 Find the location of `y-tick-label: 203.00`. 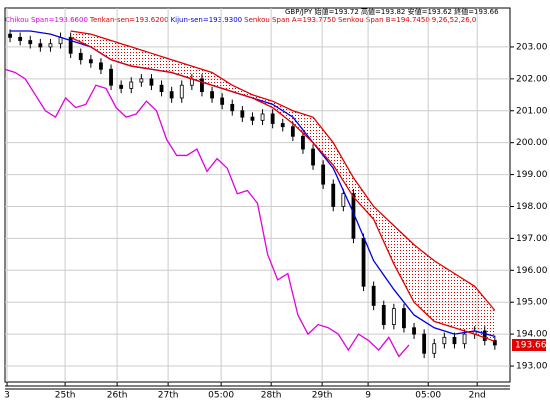

y-tick-label: 203.00 is located at coordinates (532, 47).